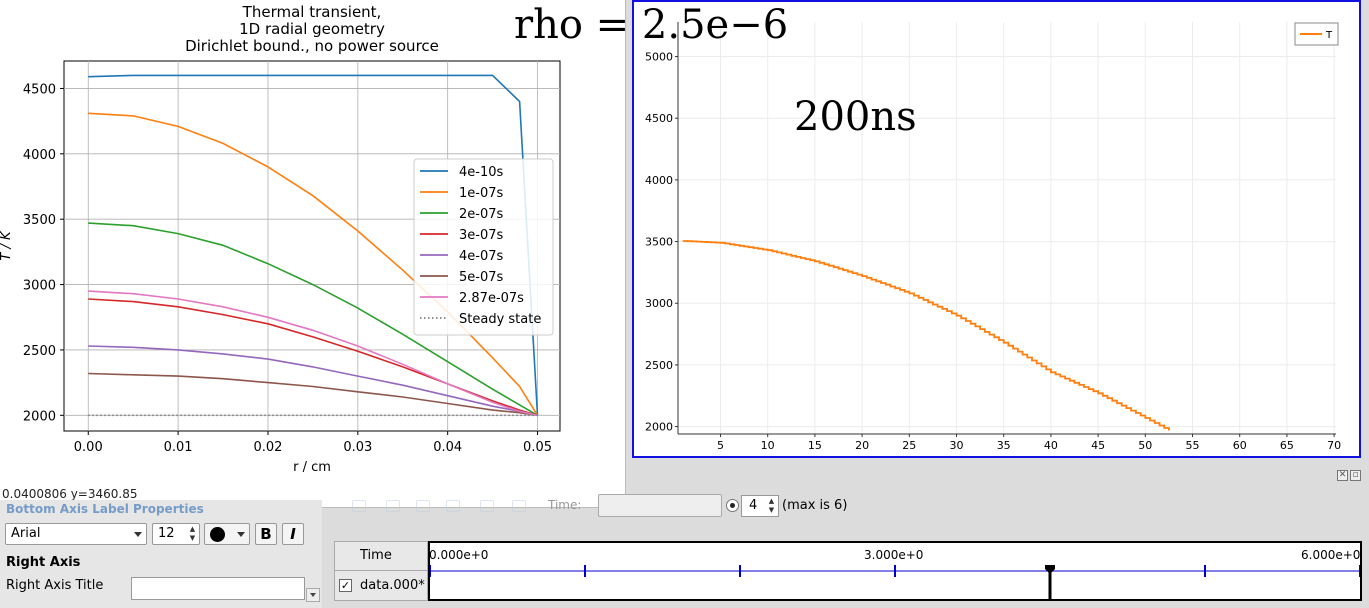 This screenshot has height=608, width=1369. What do you see at coordinates (26, 533) in the screenshot?
I see `font-family-value: Arial` at bounding box center [26, 533].